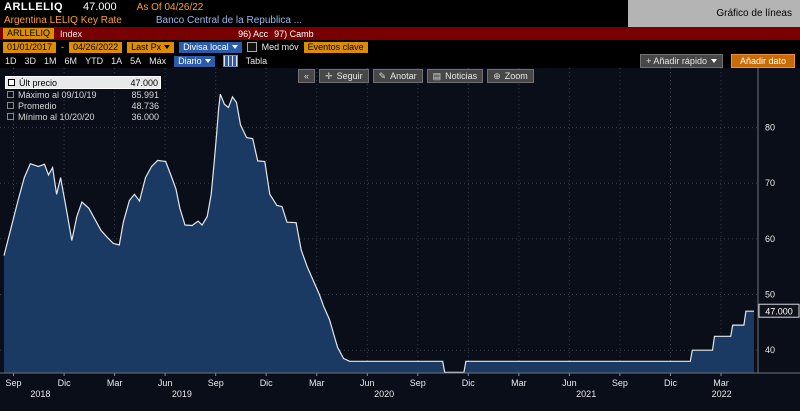 The width and height of the screenshot is (800, 411). I want to click on chart-type-icon, so click(230, 61).